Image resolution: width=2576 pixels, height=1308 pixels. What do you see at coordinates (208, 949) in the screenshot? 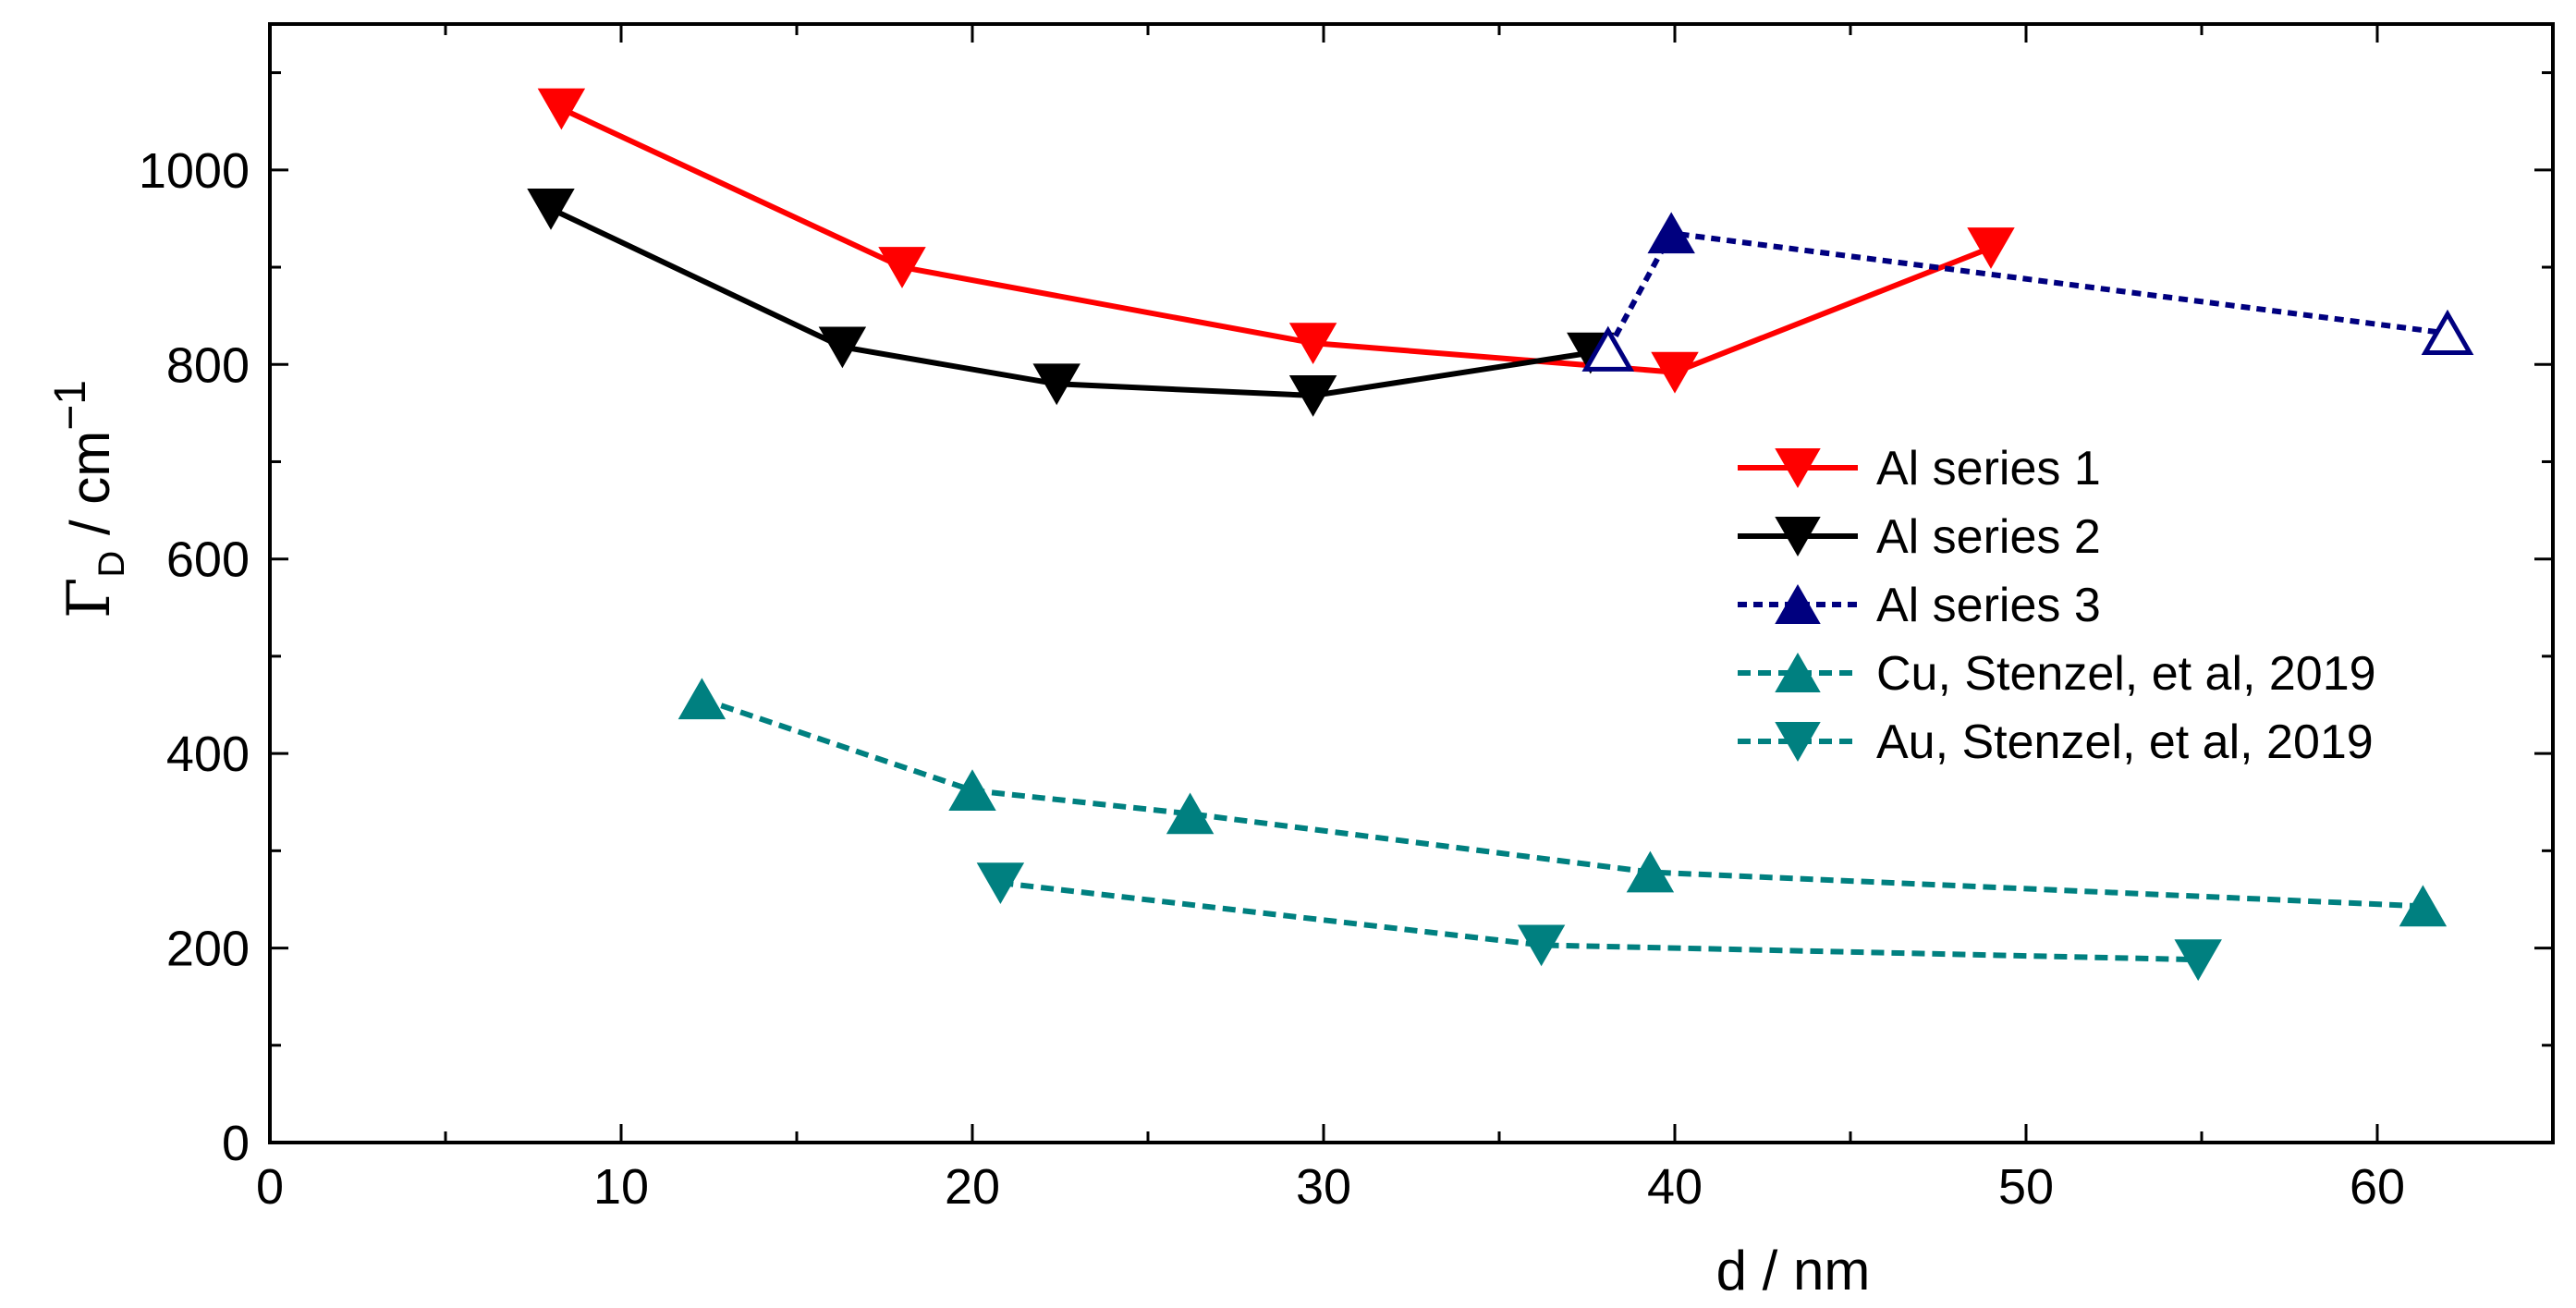
I see `y-tick-label: 200` at bounding box center [208, 949].